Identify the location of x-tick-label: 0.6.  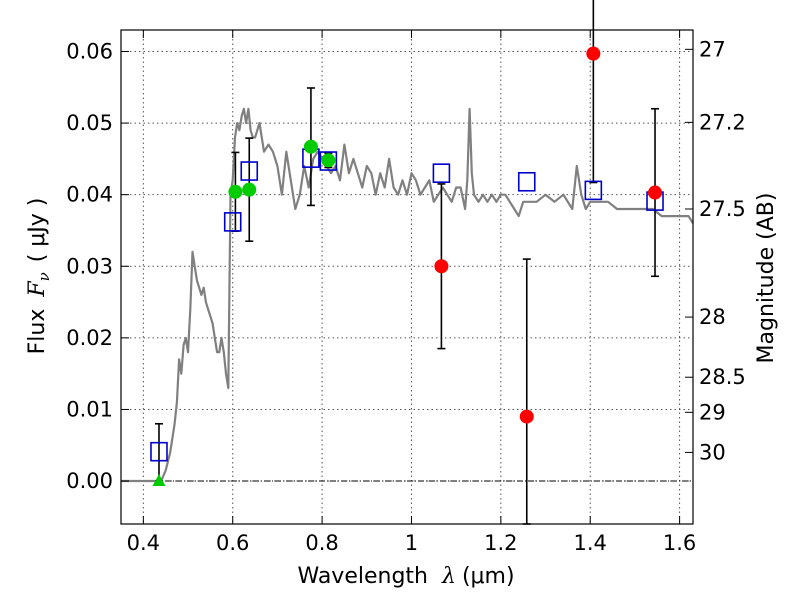
(232, 543).